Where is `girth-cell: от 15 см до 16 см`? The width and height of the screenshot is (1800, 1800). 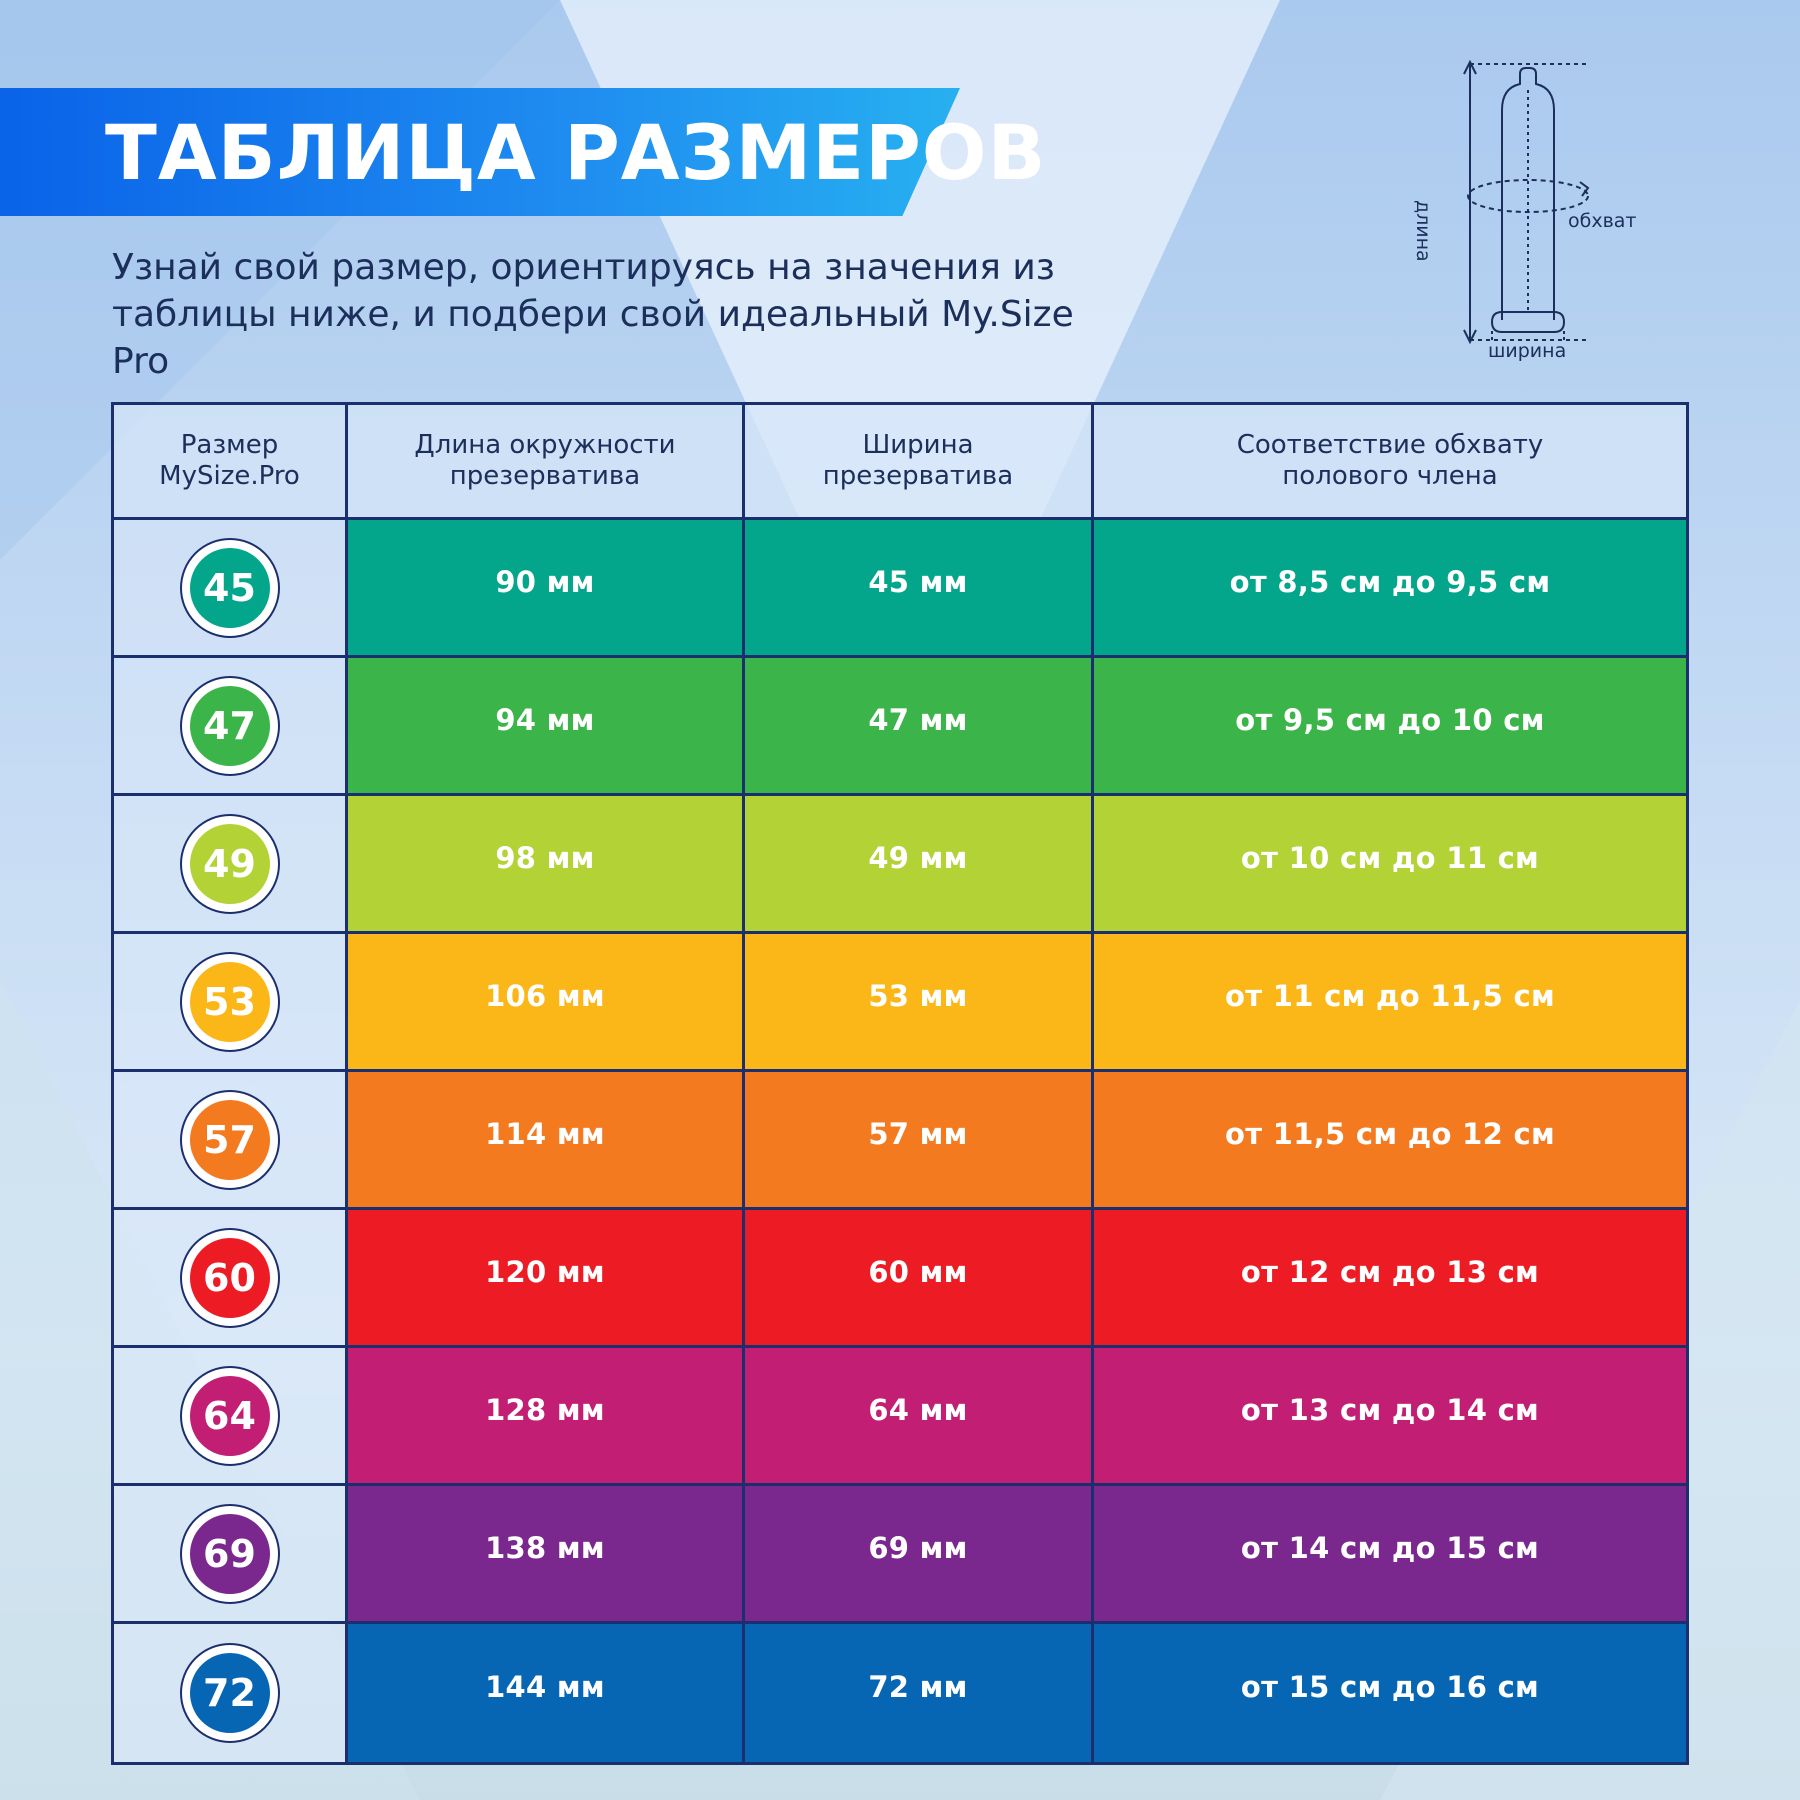
girth-cell: от 15 см до 16 см is located at coordinates (1390, 1693).